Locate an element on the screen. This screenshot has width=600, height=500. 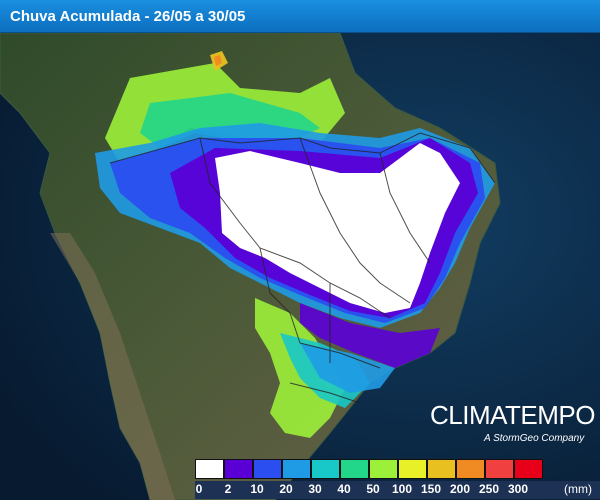
andes-region is located at coordinates (112, 366).